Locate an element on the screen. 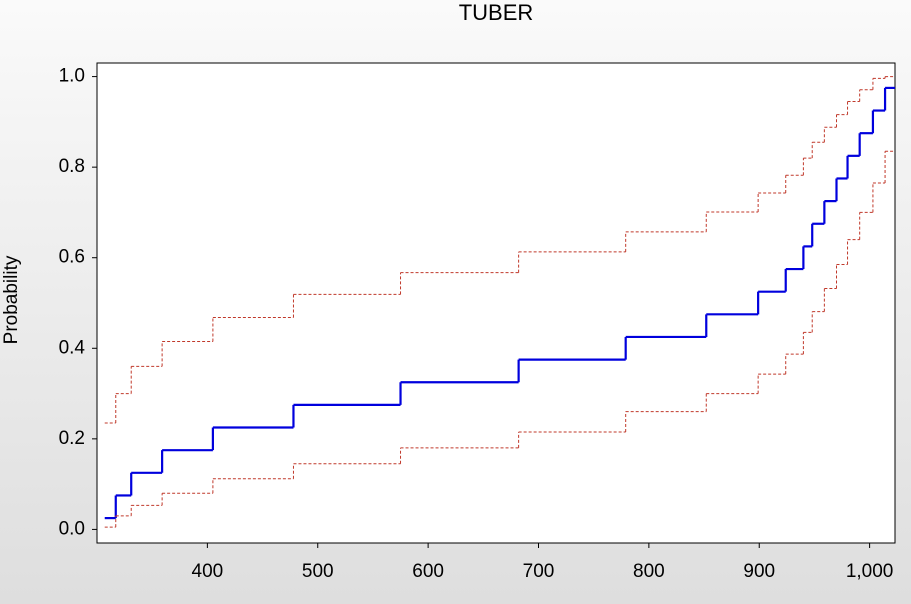  x-tick-label: 500 is located at coordinates (318, 571).